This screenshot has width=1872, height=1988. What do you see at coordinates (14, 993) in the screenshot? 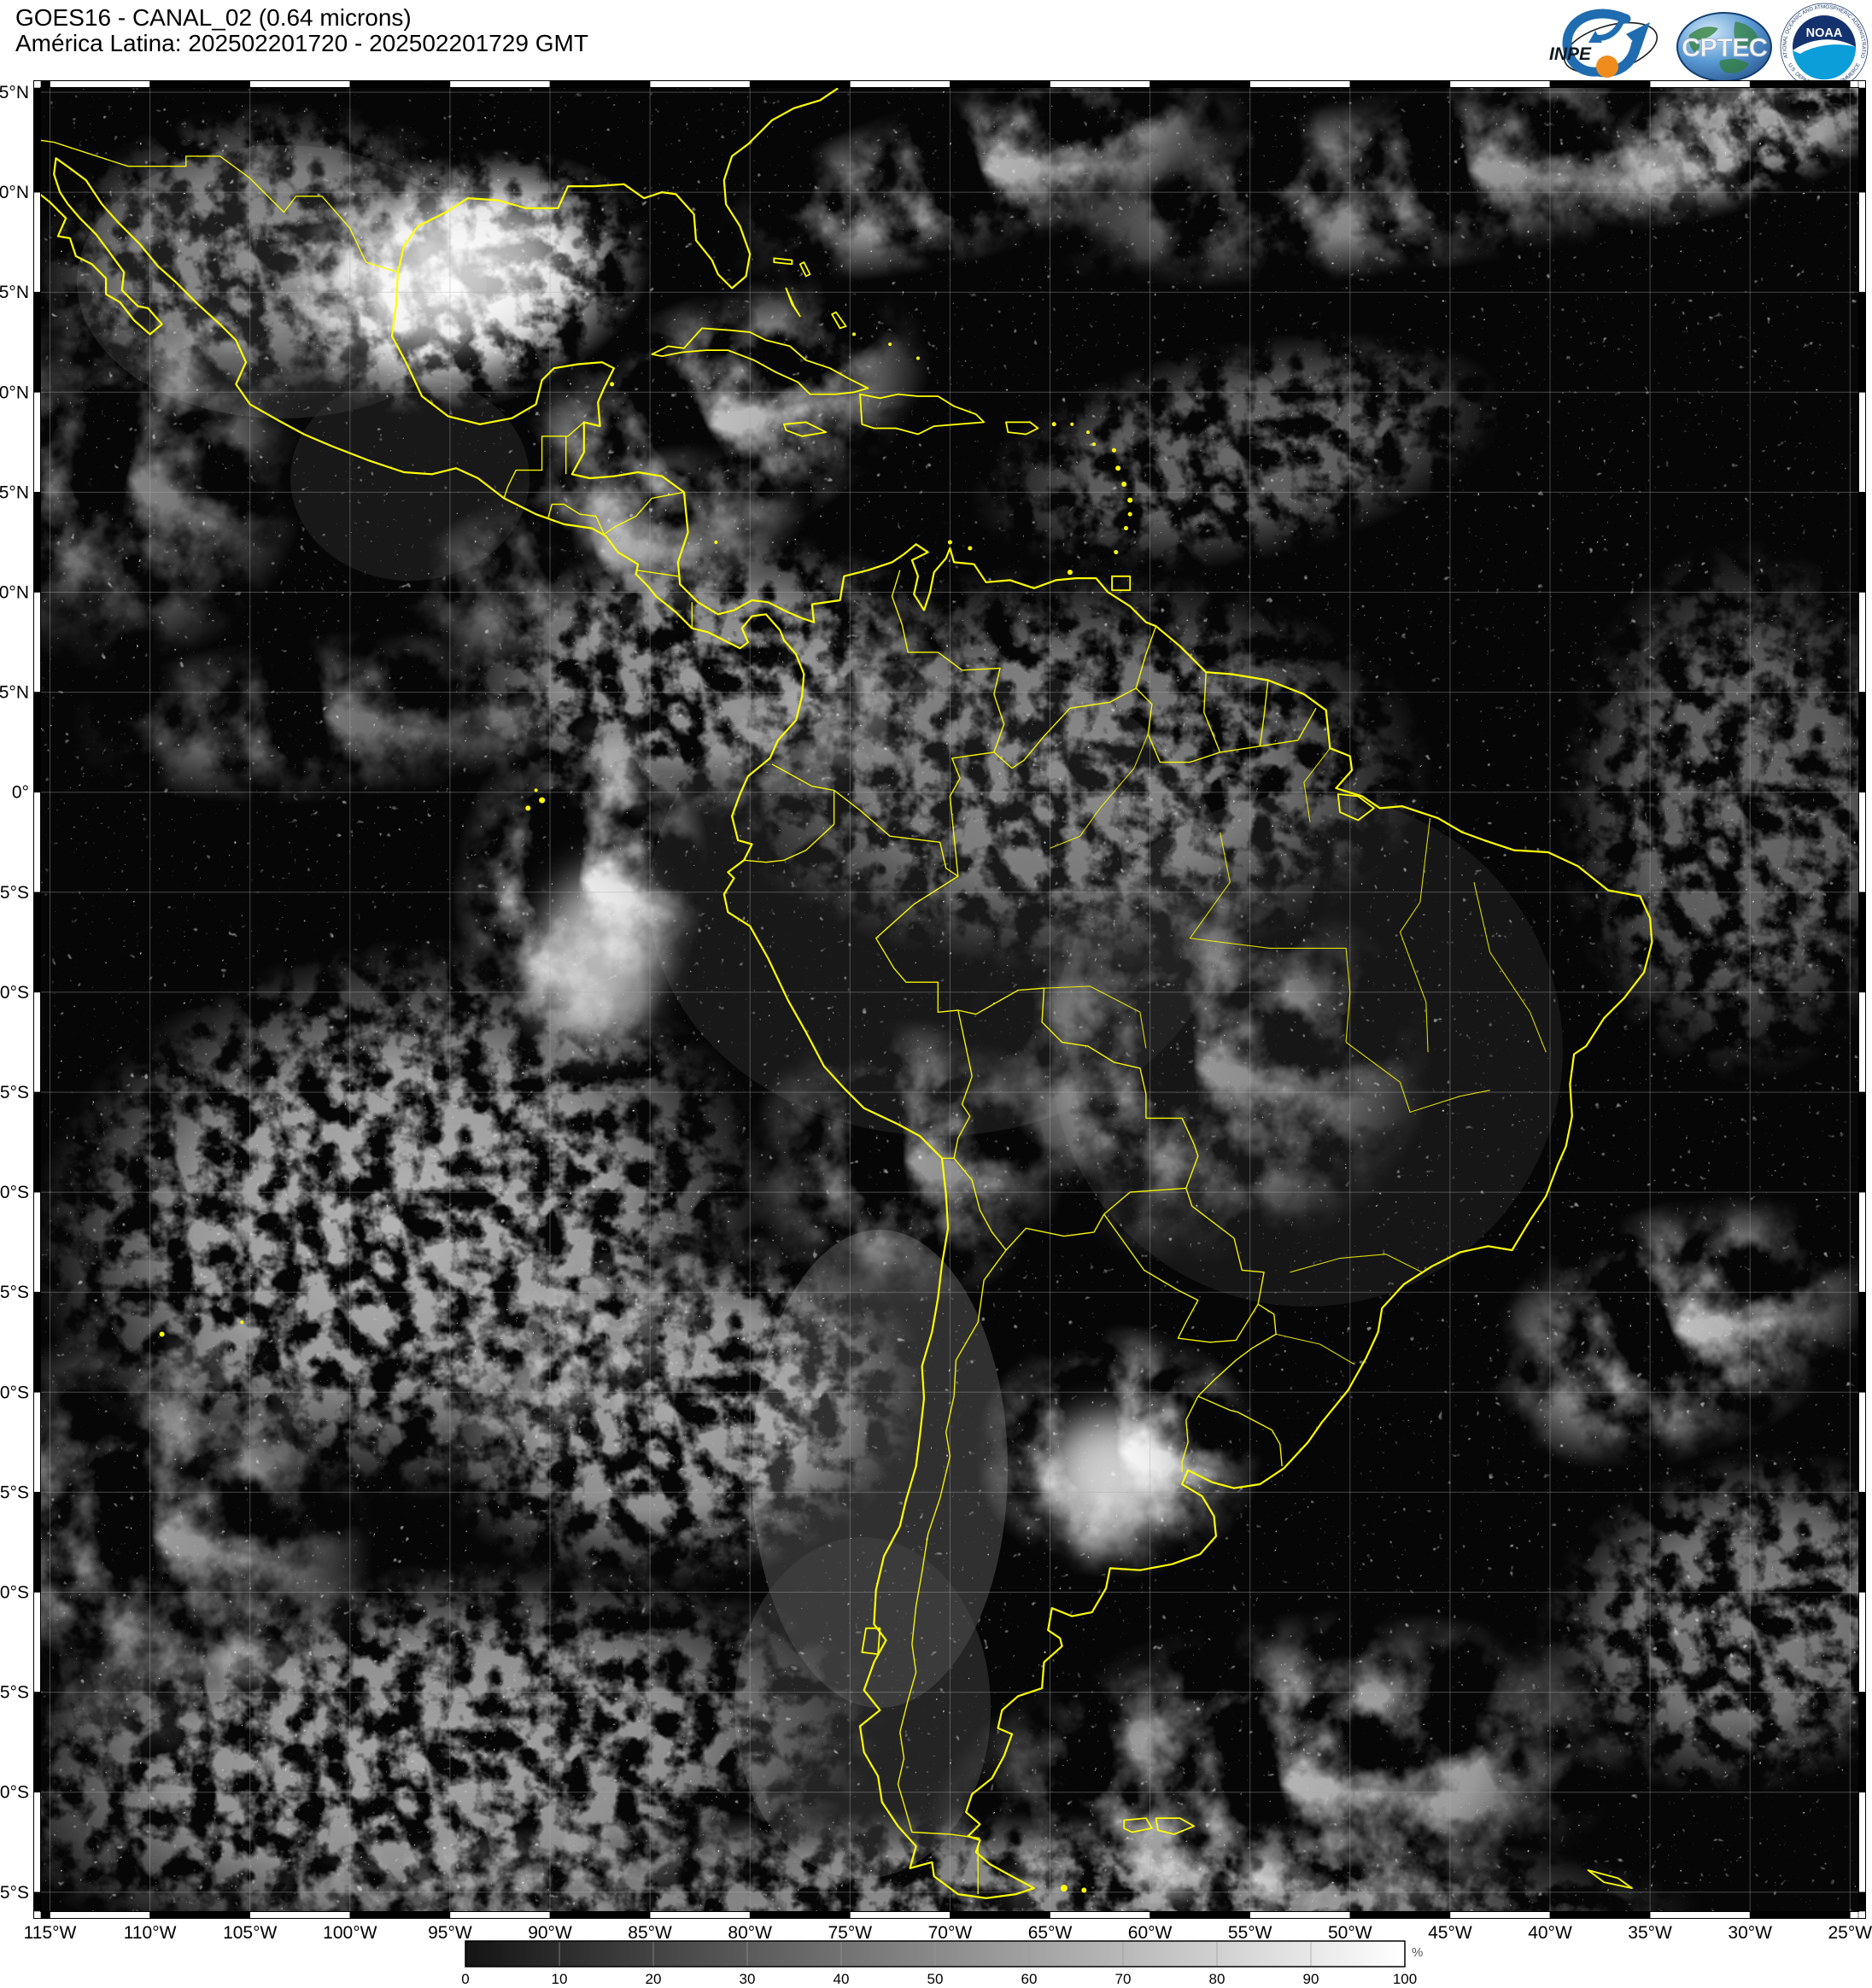
I see `lat-tick-label: 10°S` at bounding box center [14, 993].